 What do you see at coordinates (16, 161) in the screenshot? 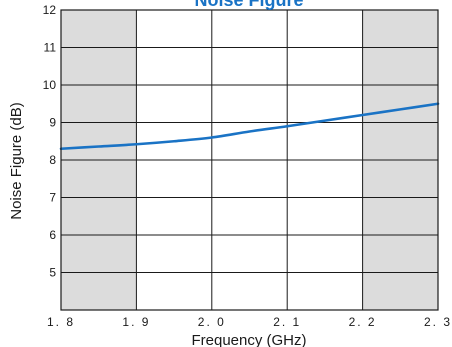
I see `y-axis-label: Noise Figure (dB)` at bounding box center [16, 161].